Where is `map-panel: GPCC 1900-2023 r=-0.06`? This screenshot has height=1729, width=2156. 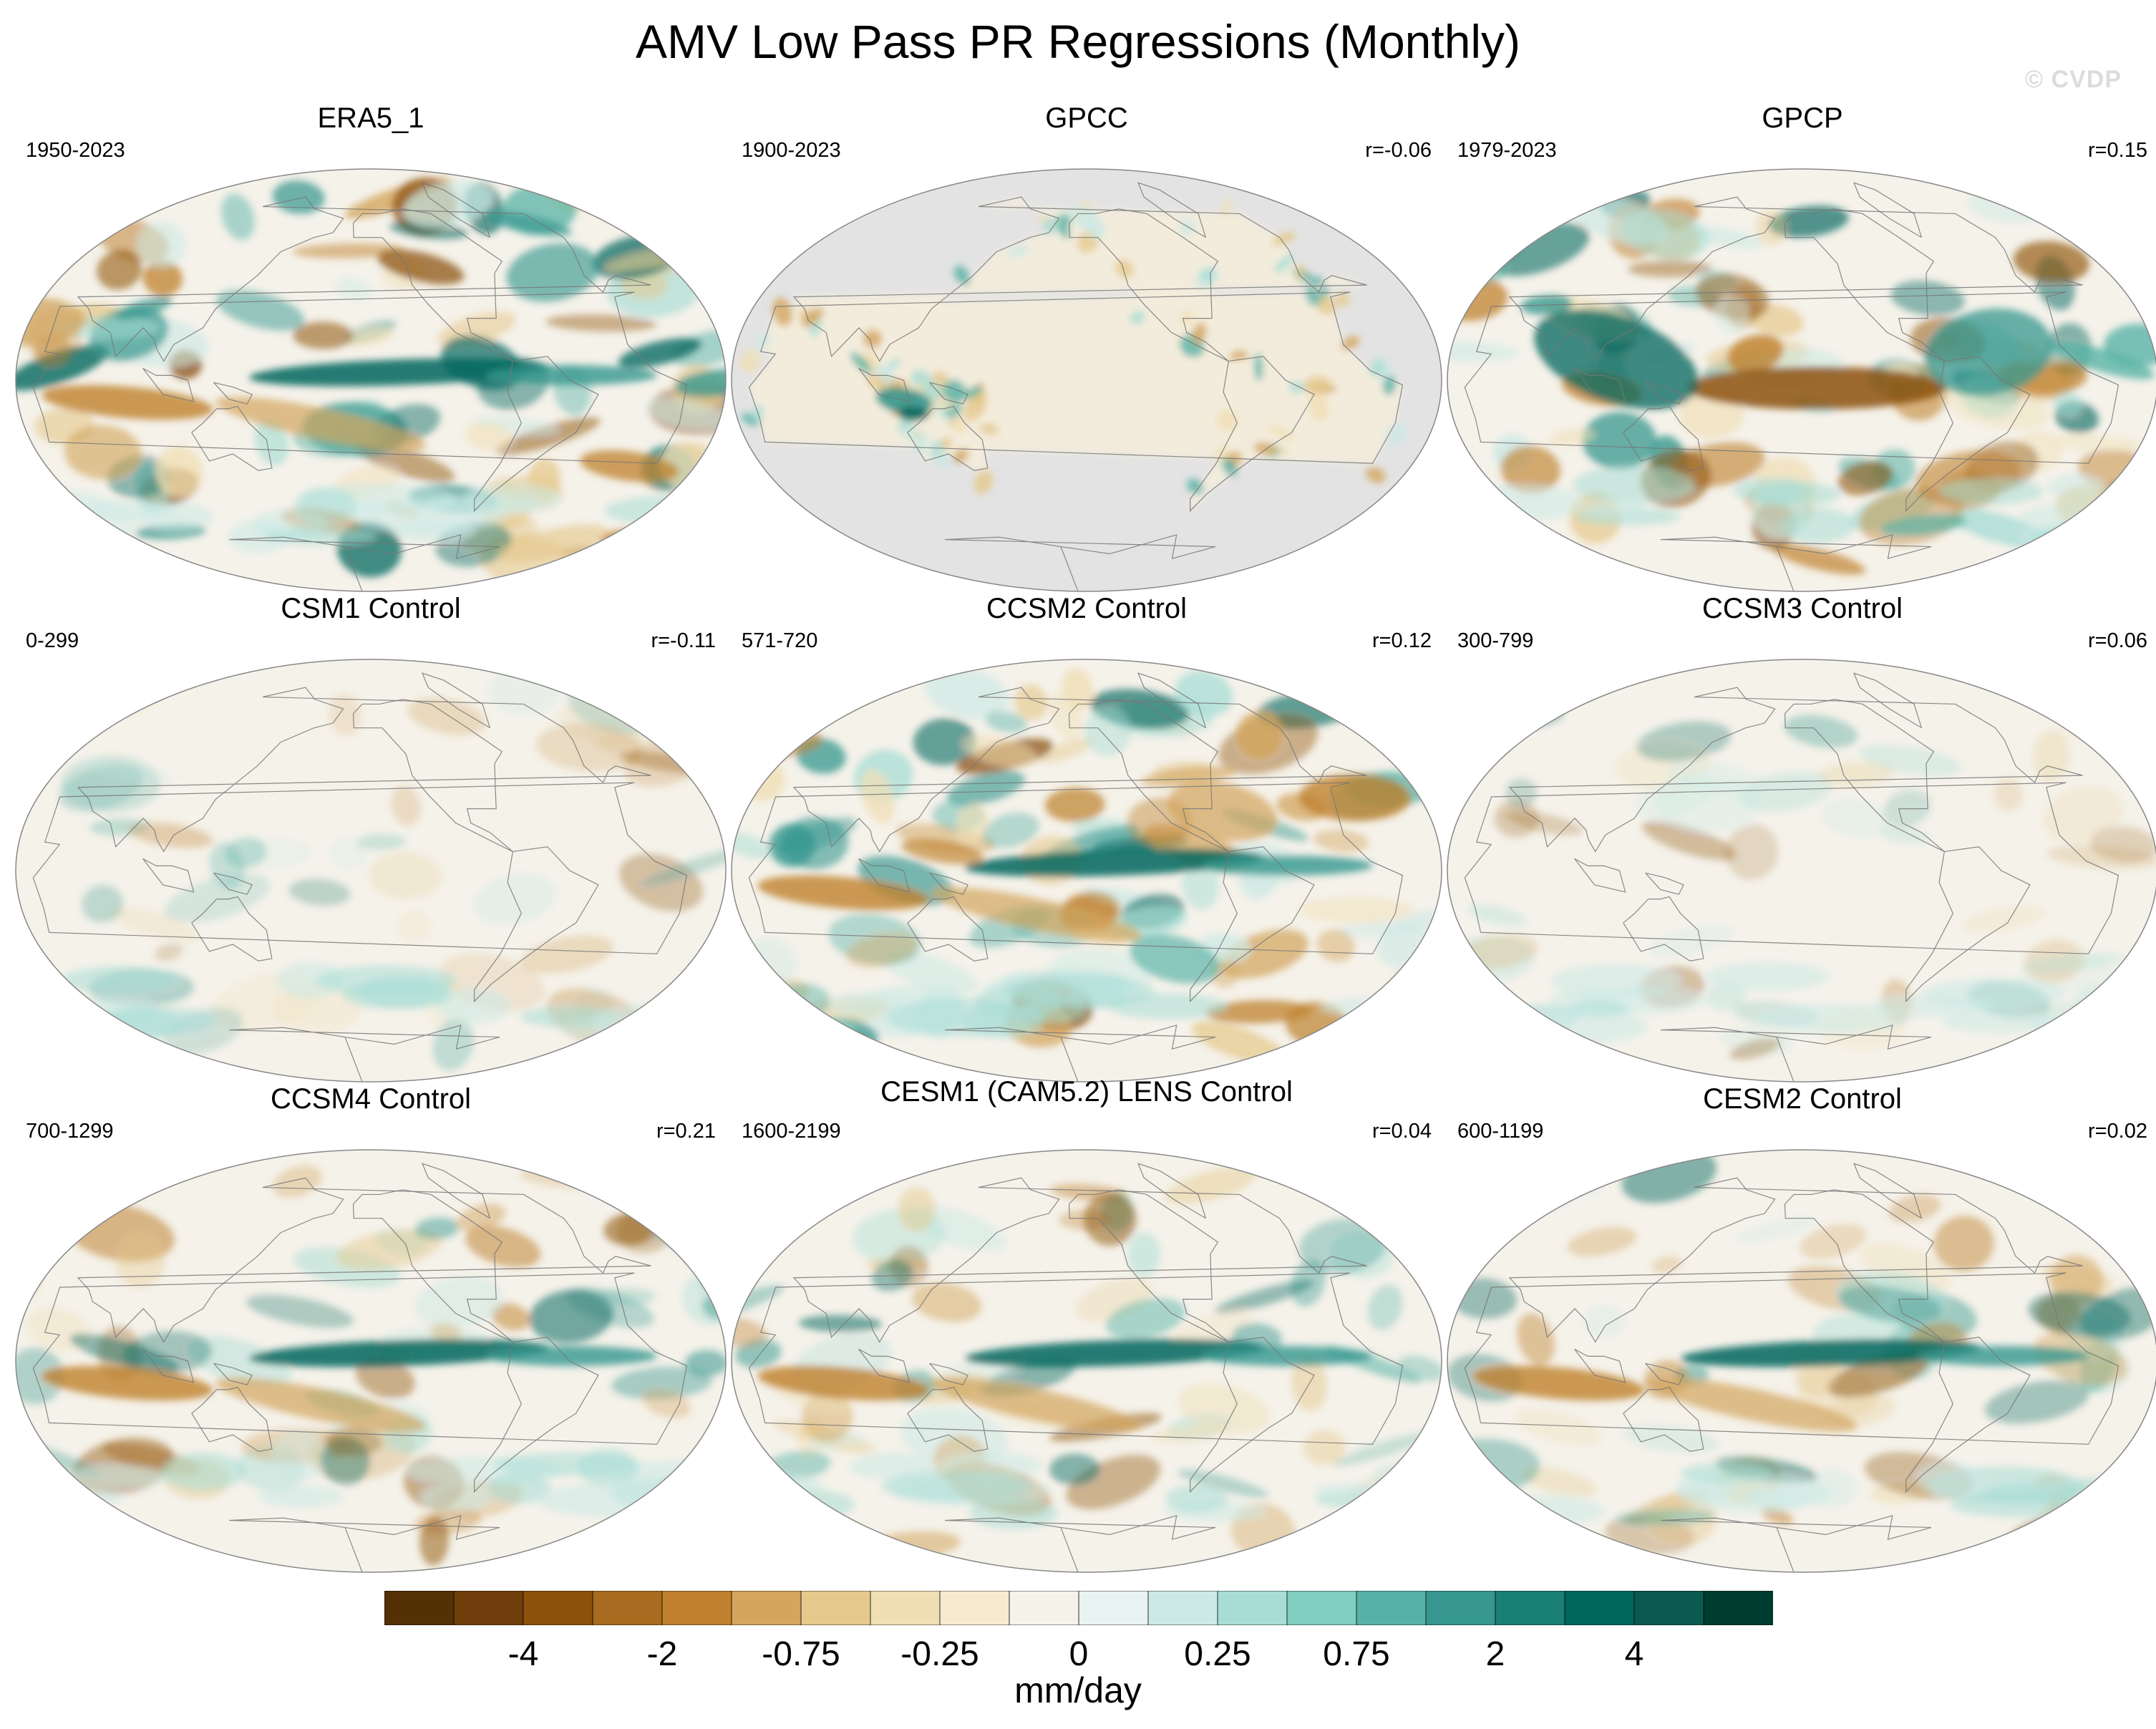
map-panel: GPCC 1900-2023 r=-0.06 is located at coordinates (1086, 347).